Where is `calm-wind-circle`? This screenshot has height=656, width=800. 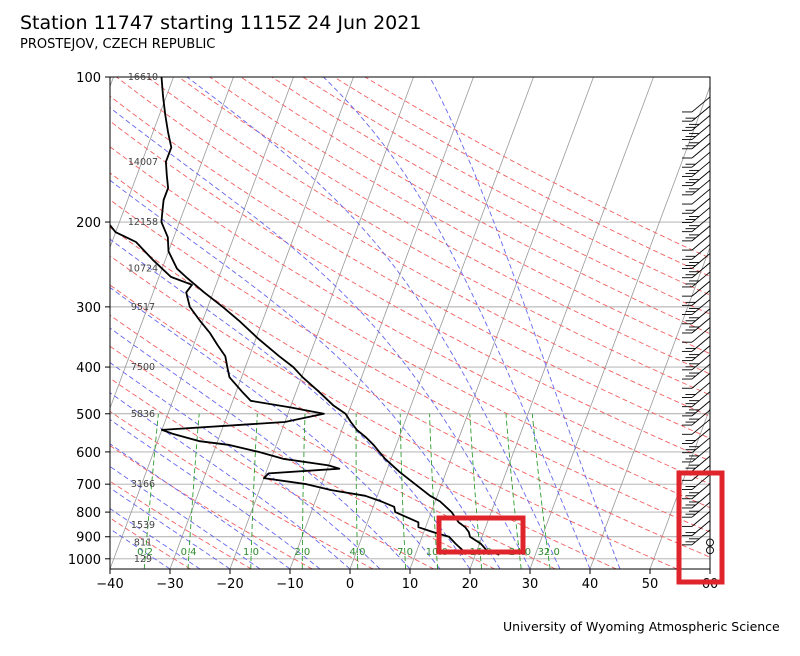
calm-wind-circle is located at coordinates (710, 550).